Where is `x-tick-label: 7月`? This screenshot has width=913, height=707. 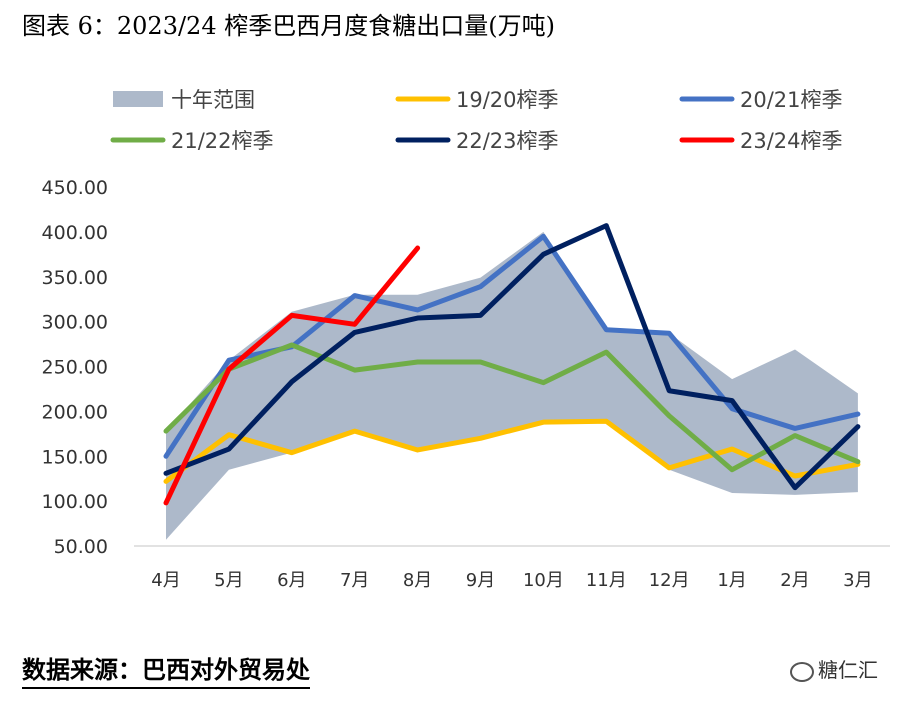
x-tick-label: 7月 is located at coordinates (354, 580).